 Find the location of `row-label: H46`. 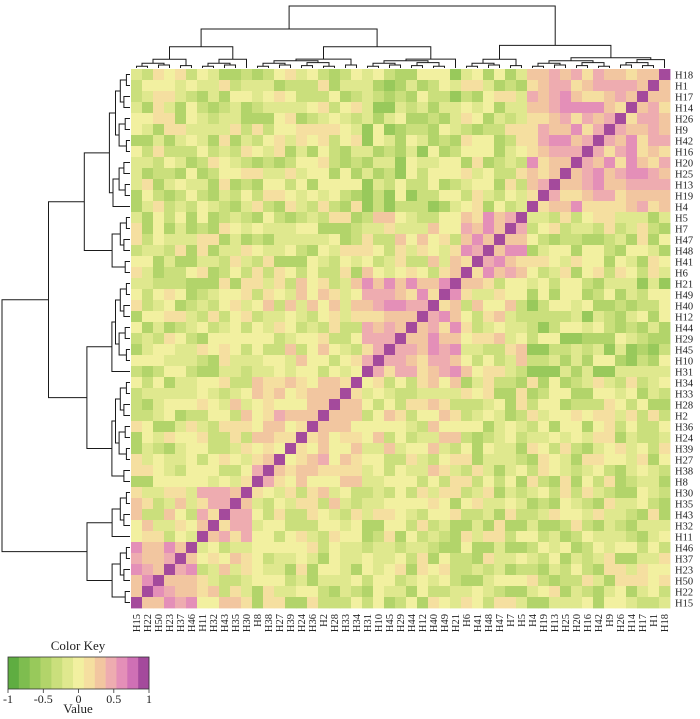

row-label: H46 is located at coordinates (684, 549).